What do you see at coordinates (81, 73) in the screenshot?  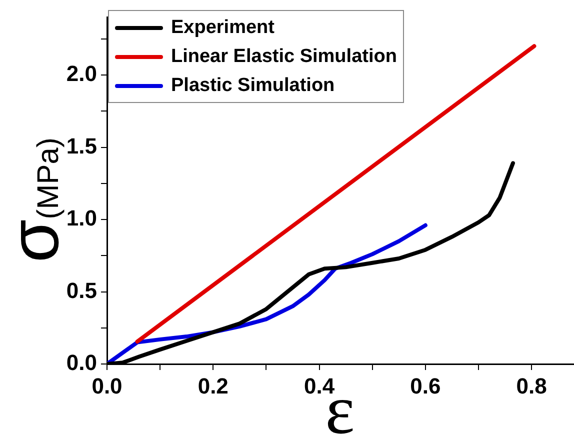 I see `y-tick-label: 2.0` at bounding box center [81, 73].